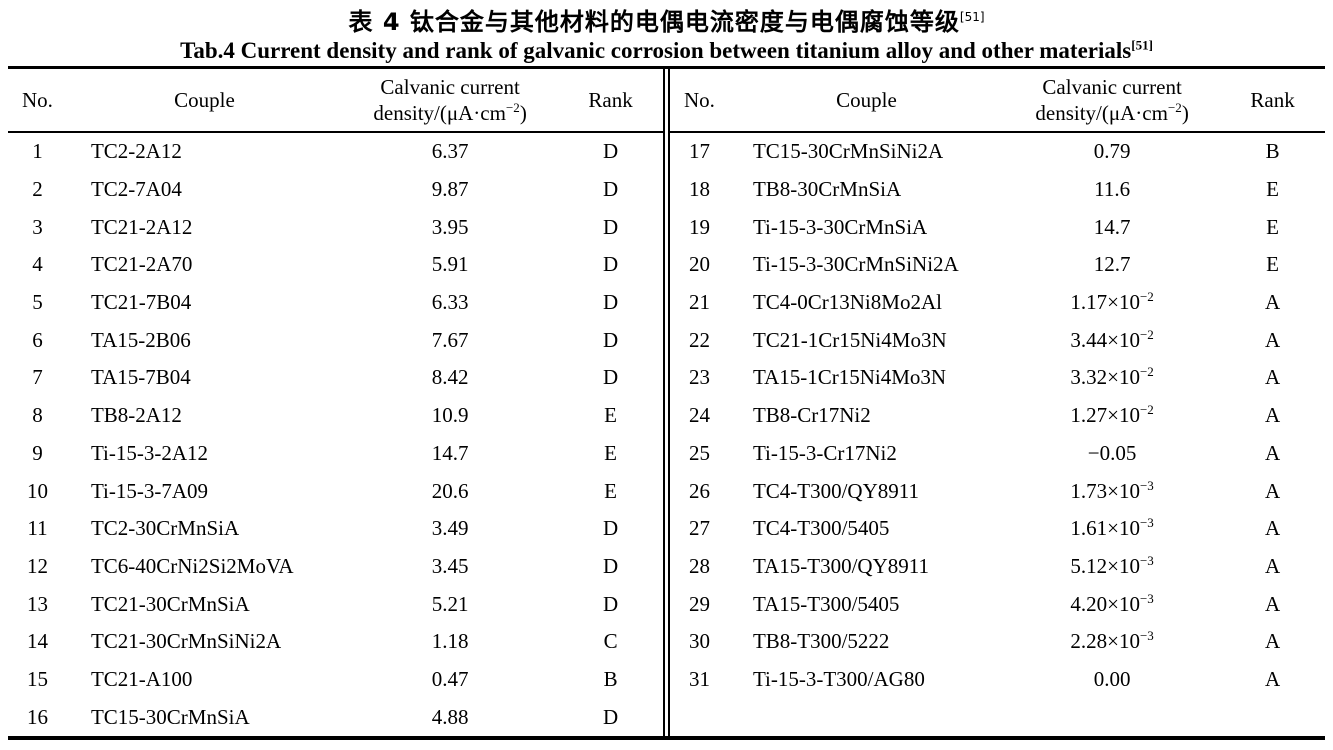 The image size is (1333, 750). What do you see at coordinates (699, 565) in the screenshot?
I see `cell-no: 28` at bounding box center [699, 565].